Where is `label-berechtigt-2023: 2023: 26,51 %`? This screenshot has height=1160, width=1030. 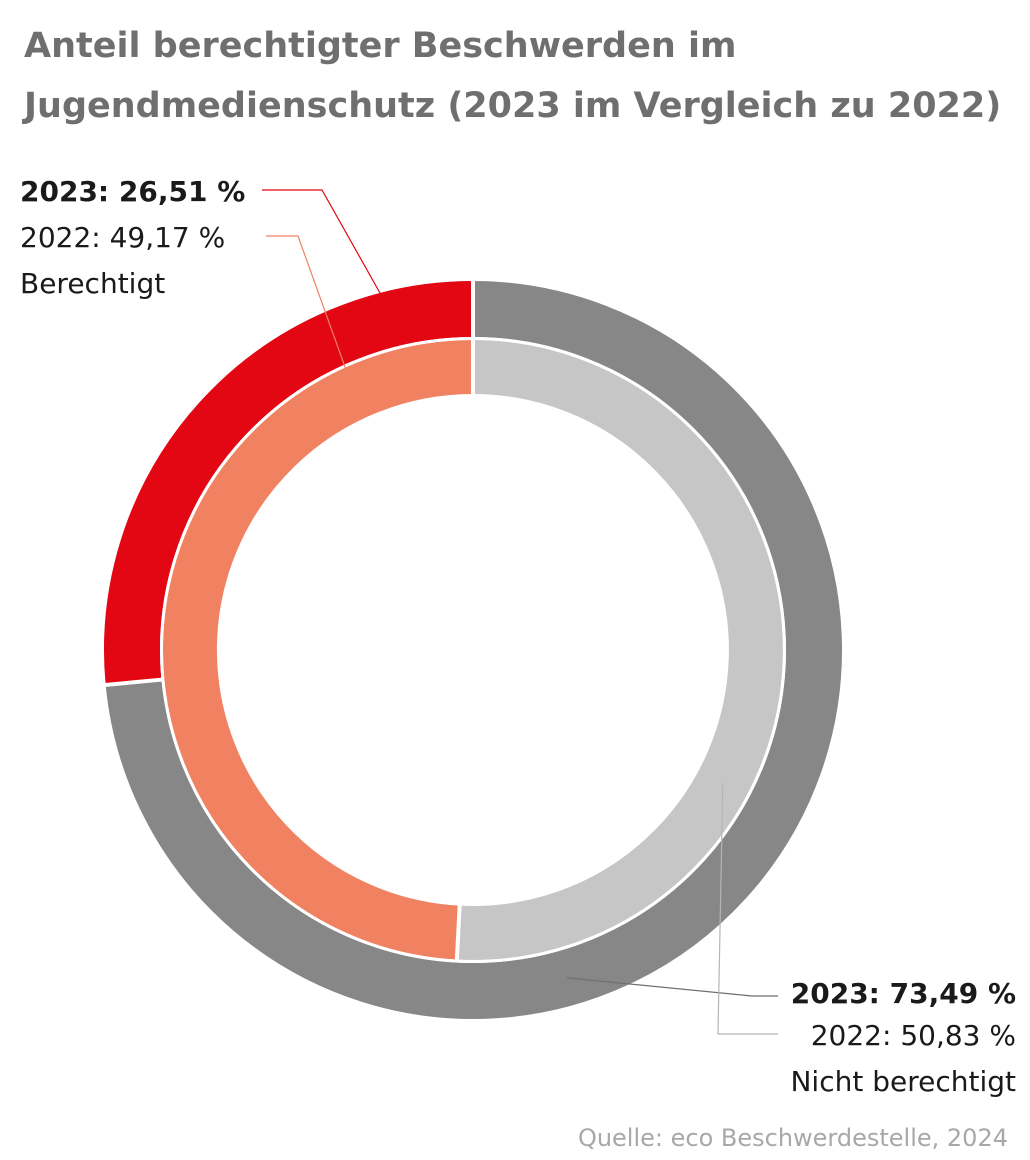 label-berechtigt-2023: 2023: 26,51 % is located at coordinates (133, 191).